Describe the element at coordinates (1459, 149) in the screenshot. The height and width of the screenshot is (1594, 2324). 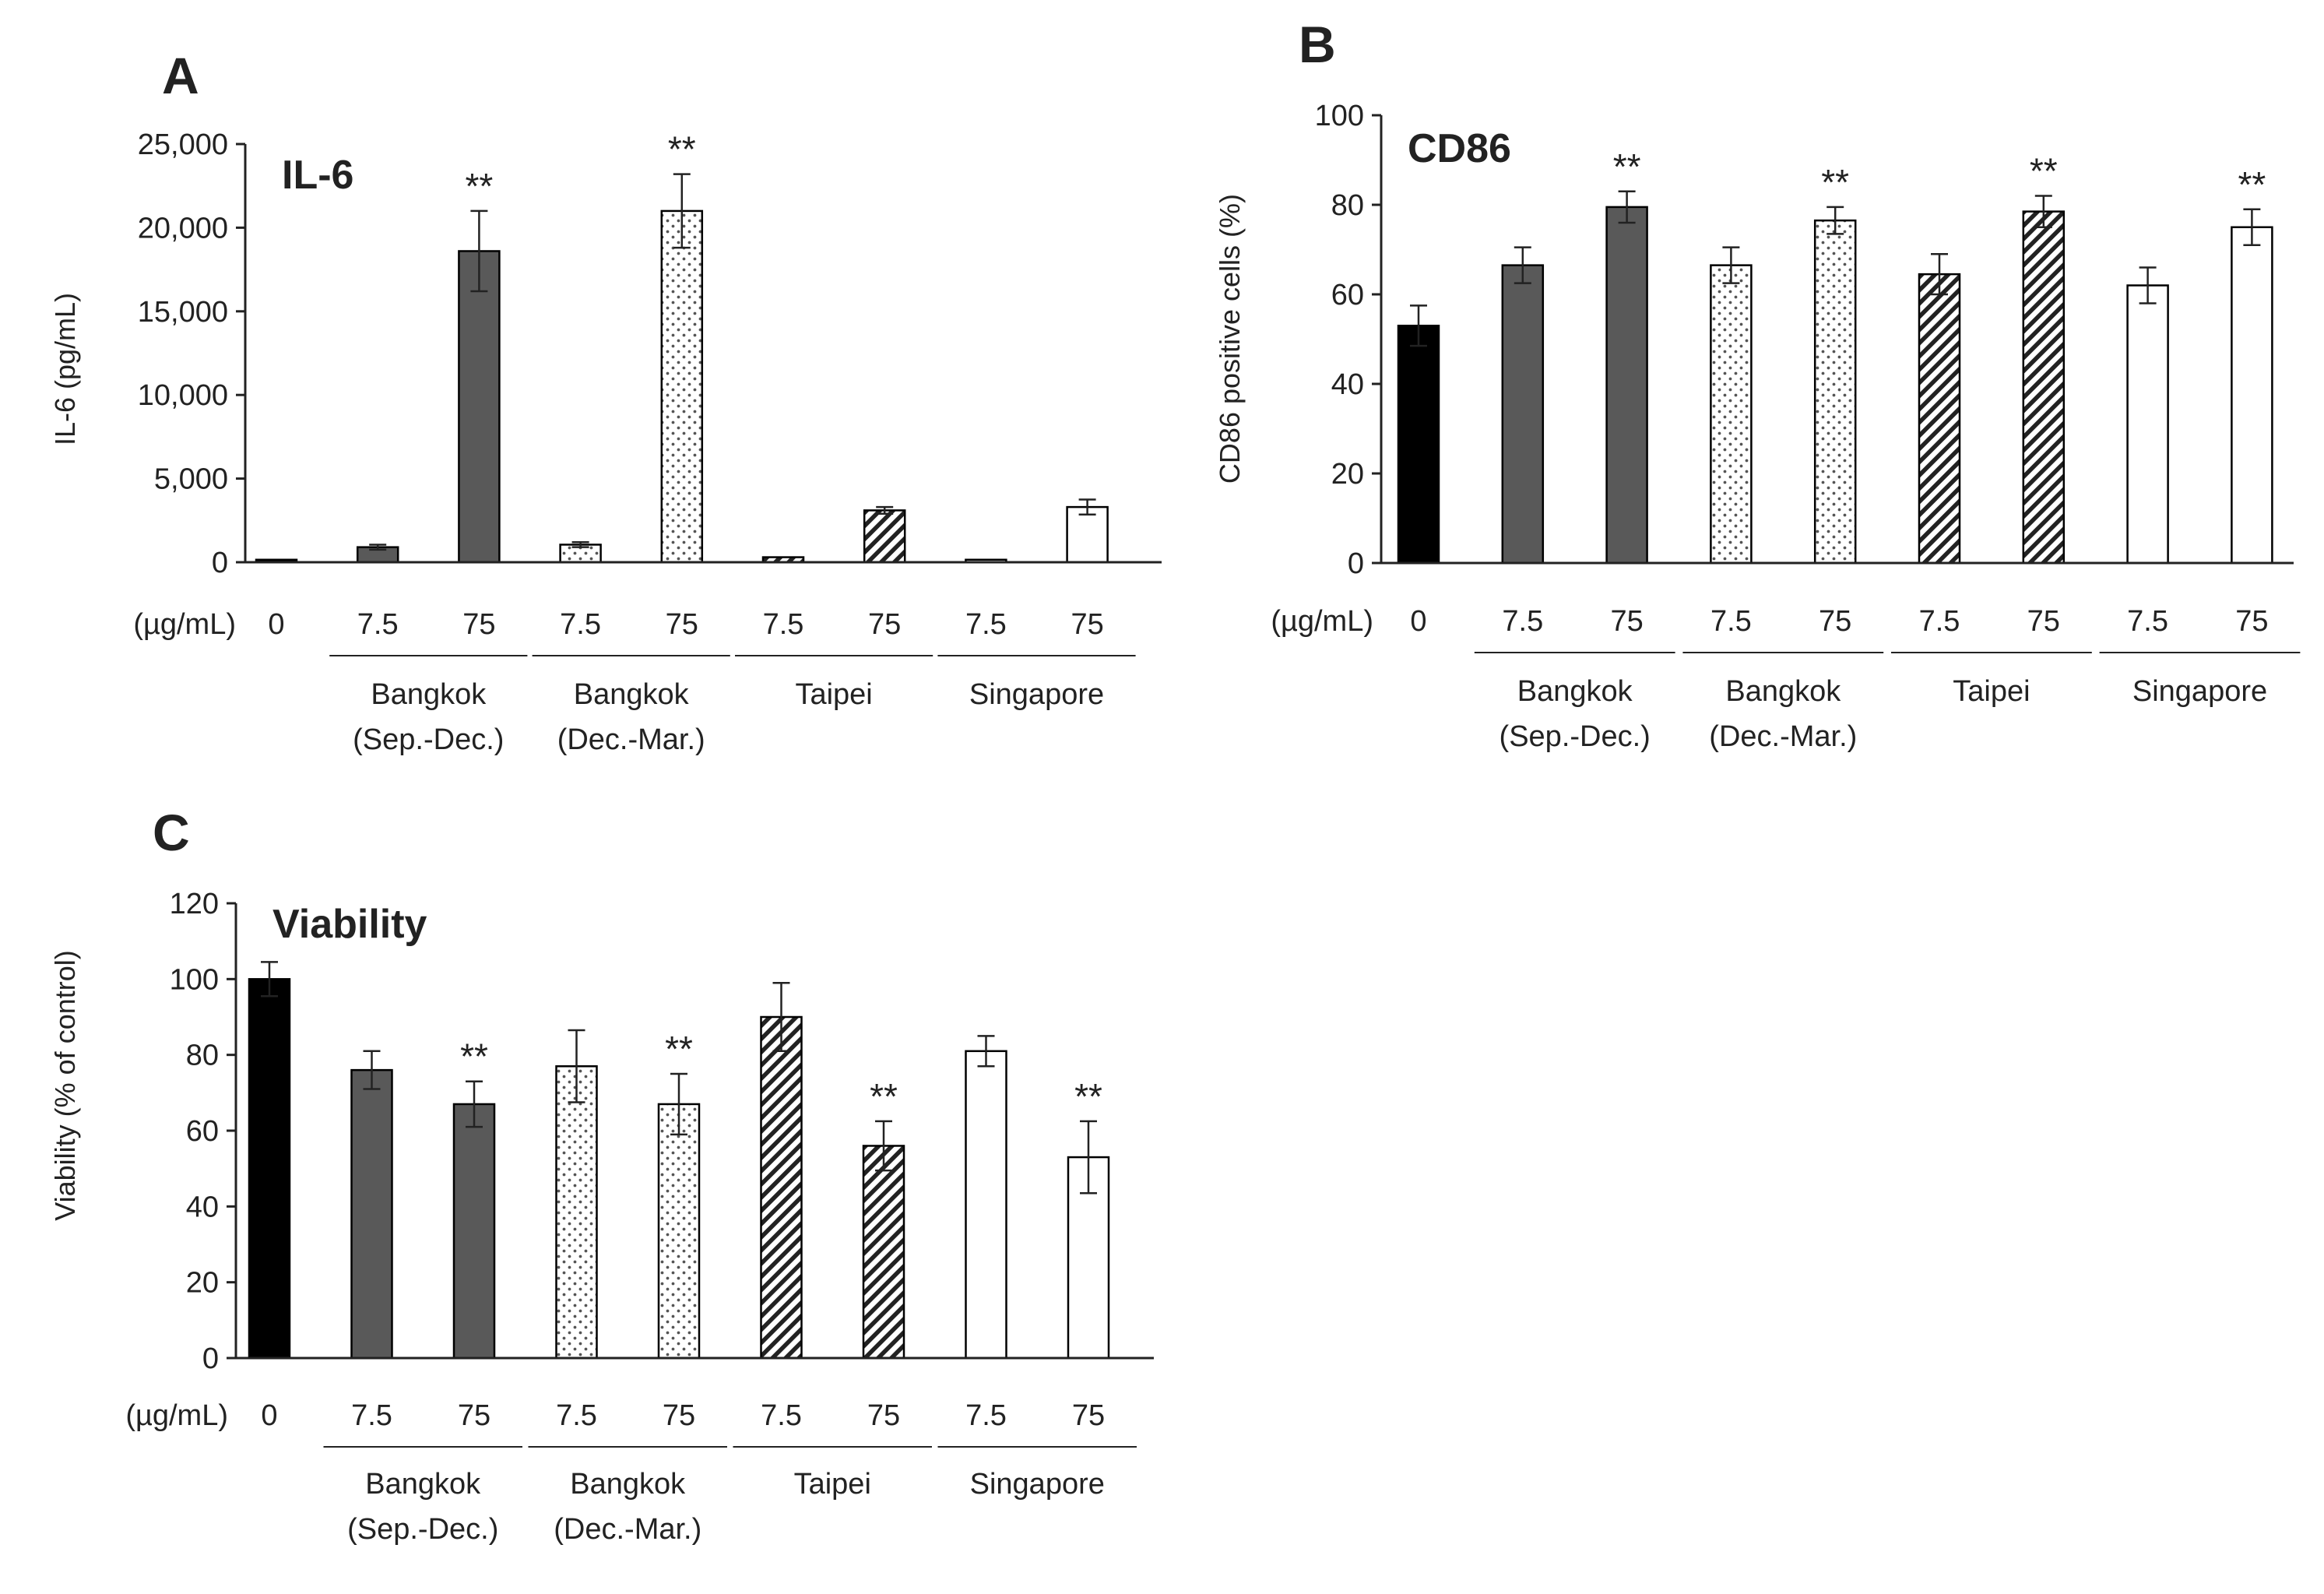
I see `panel-b-title: CD86` at that location.